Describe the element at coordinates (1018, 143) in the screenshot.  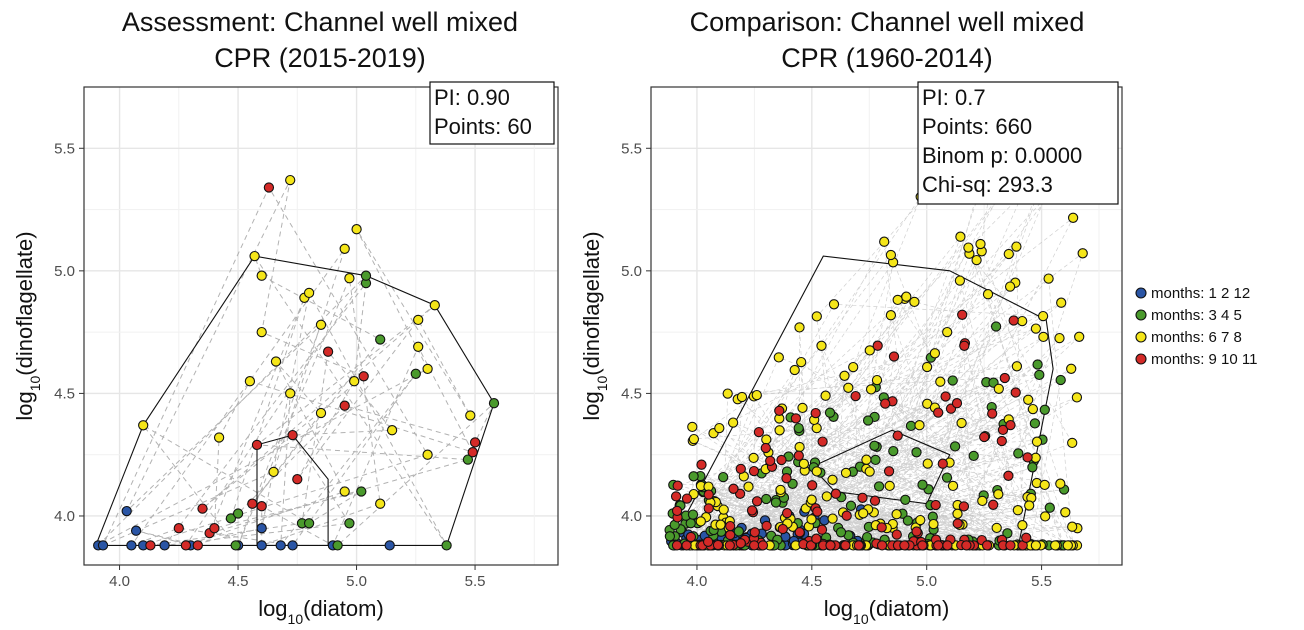
I see `stats-box` at that location.